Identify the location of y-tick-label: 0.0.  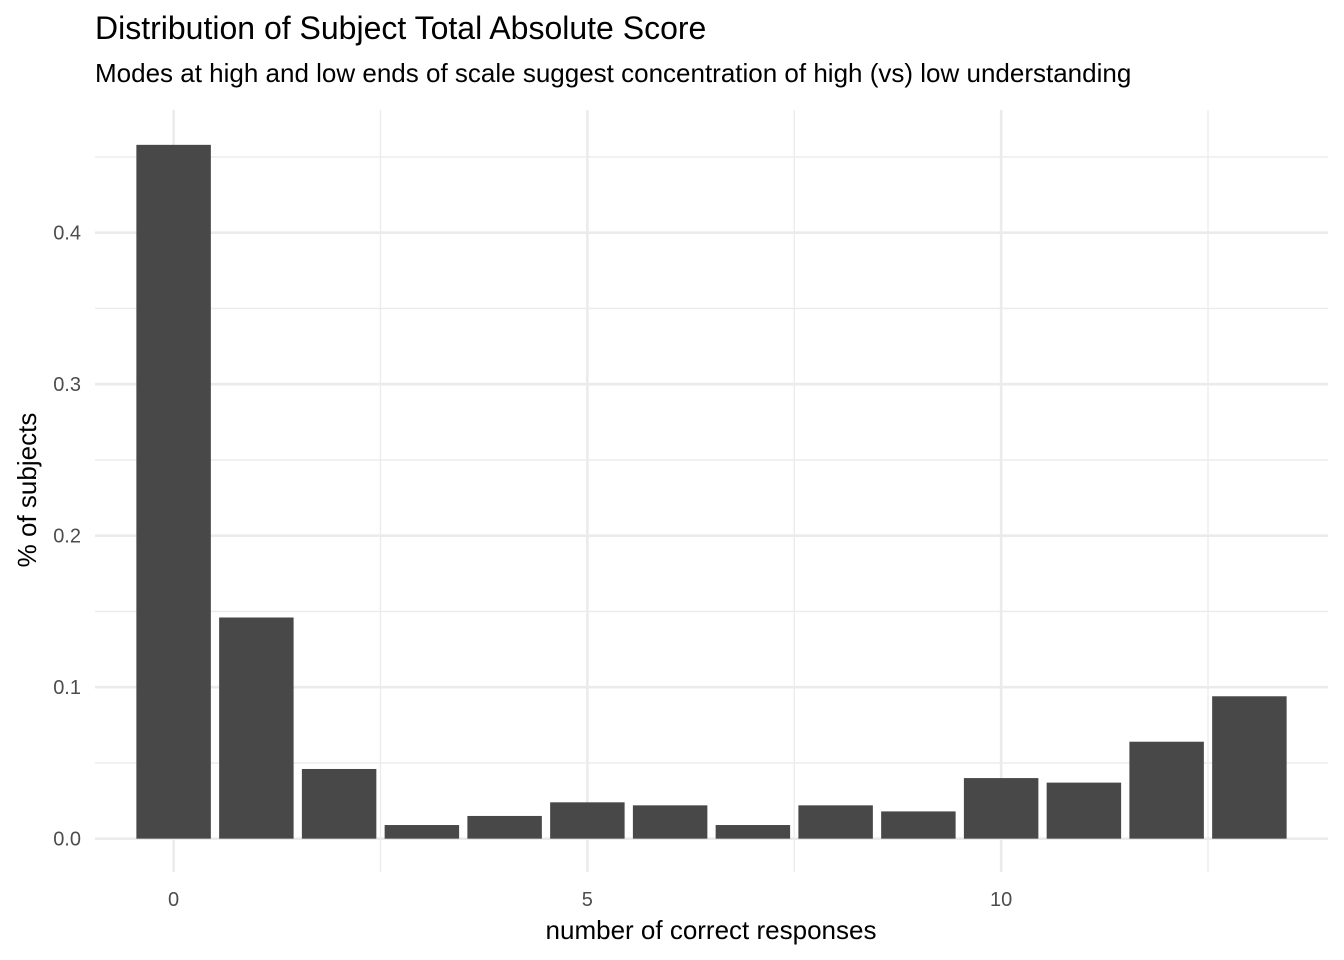
(67, 840).